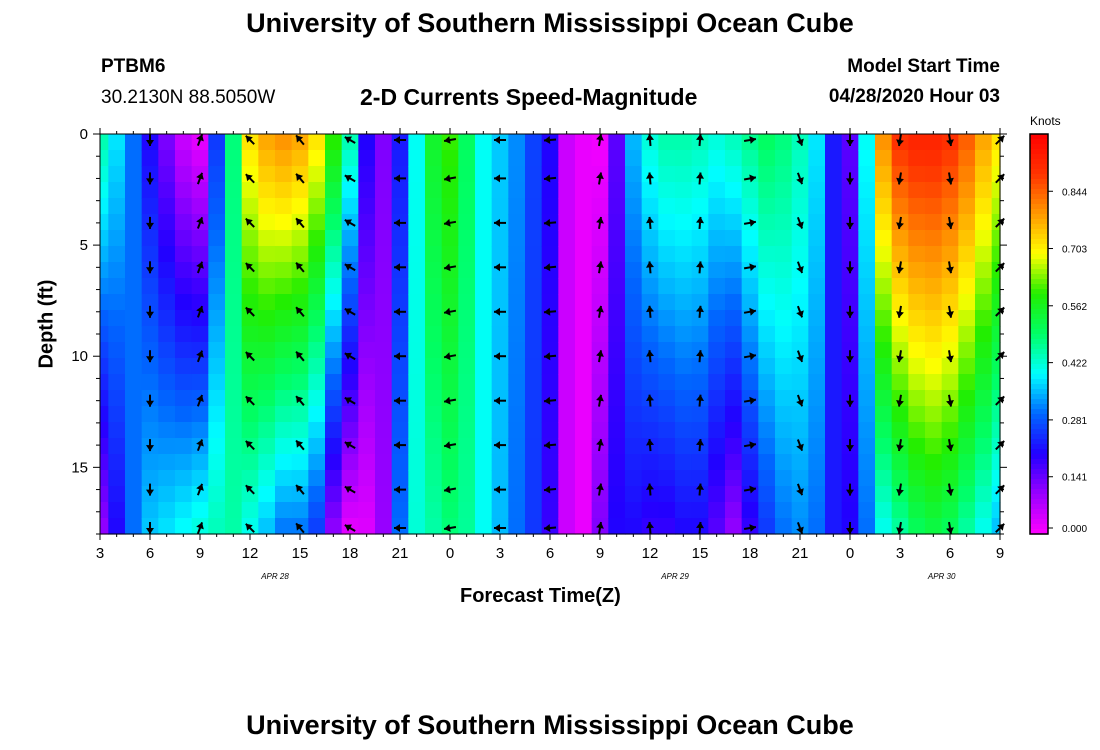 The width and height of the screenshot is (1100, 750). What do you see at coordinates (850, 553) in the screenshot?
I see `x-tick-label: 0` at bounding box center [850, 553].